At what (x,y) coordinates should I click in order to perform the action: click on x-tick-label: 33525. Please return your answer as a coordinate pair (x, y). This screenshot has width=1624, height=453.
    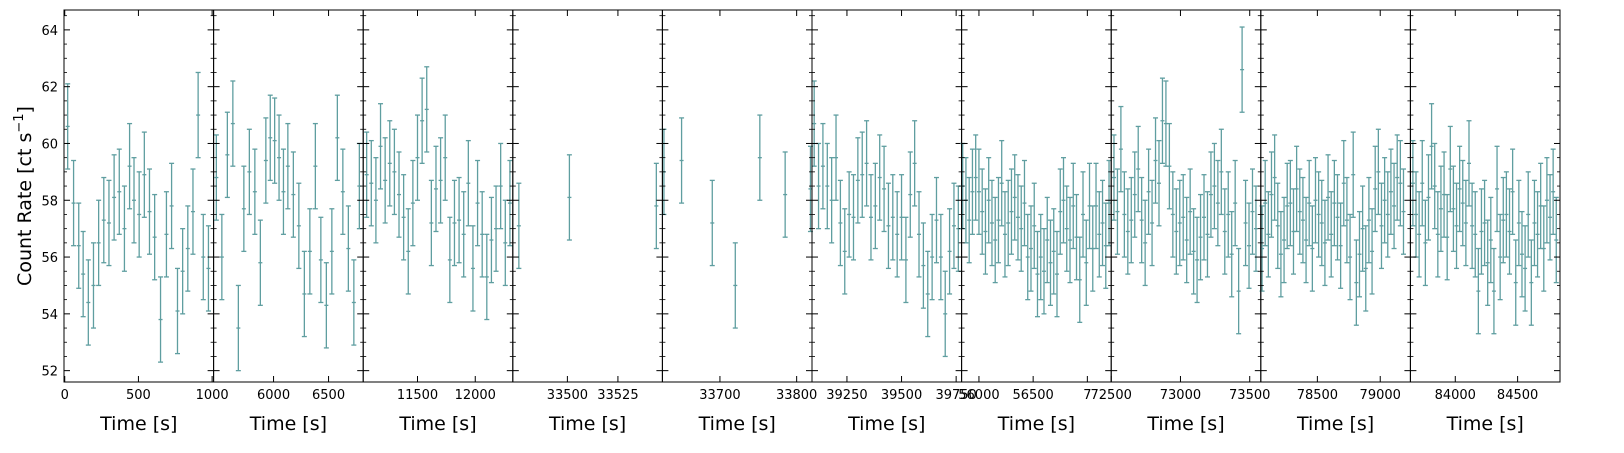
    Looking at the image, I should click on (617, 395).